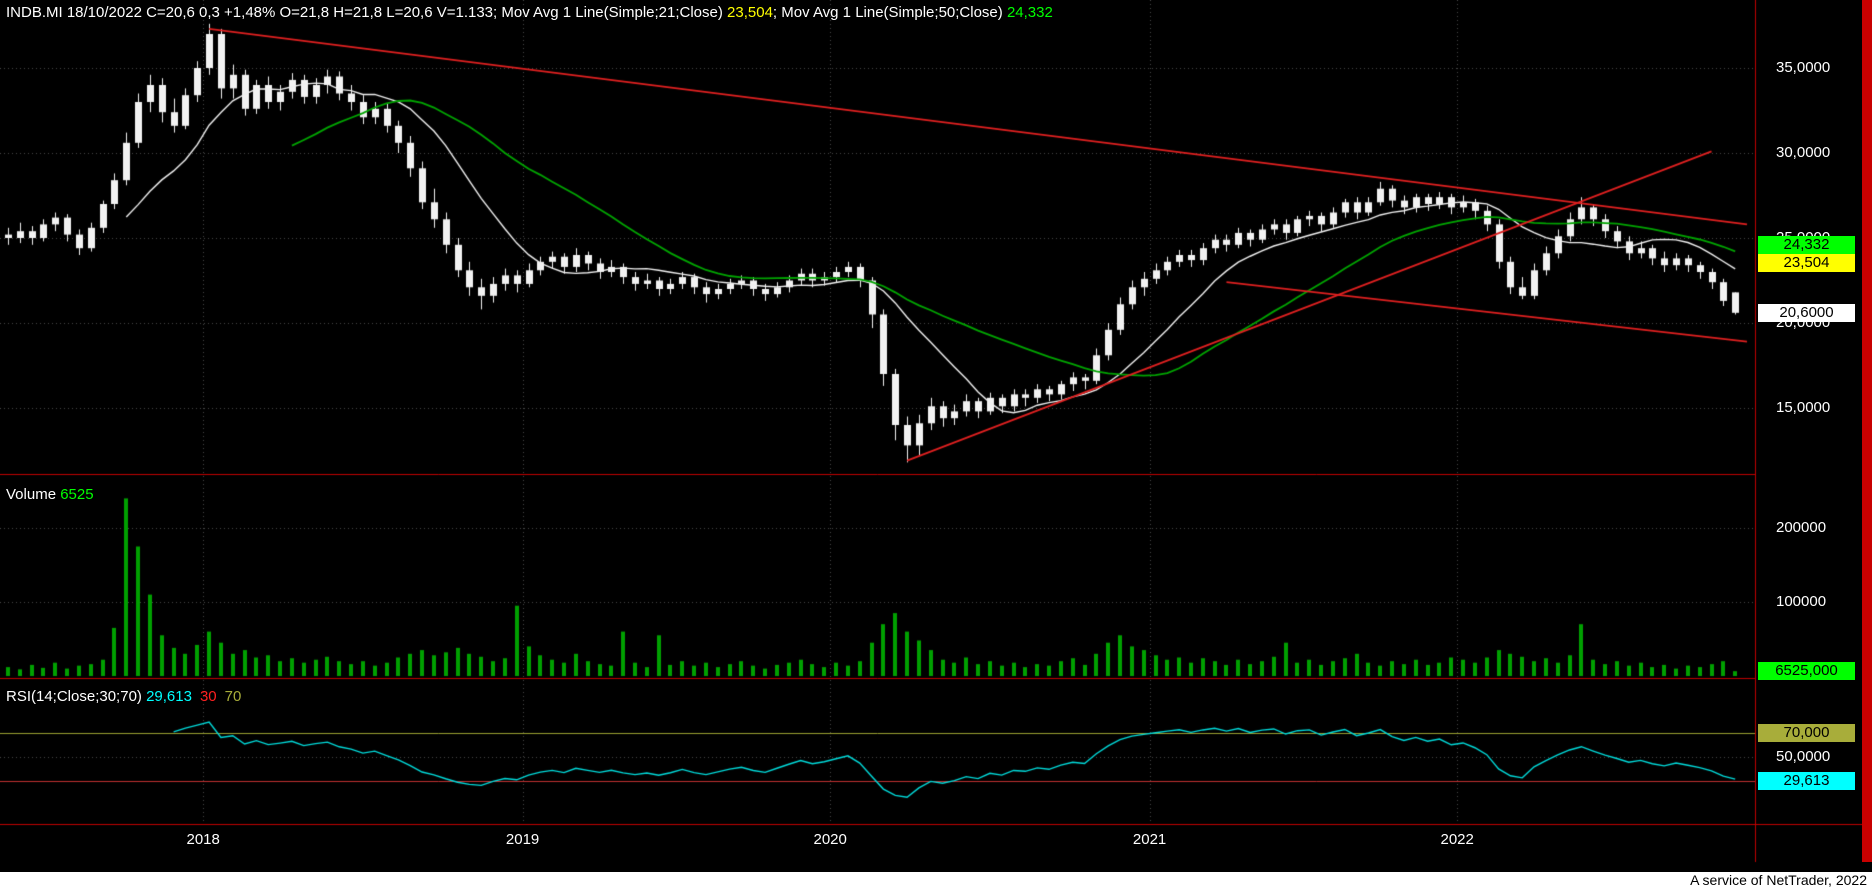 Image resolution: width=1872 pixels, height=888 pixels. What do you see at coordinates (33, 494) in the screenshot?
I see `volume-label-text: Volume` at bounding box center [33, 494].